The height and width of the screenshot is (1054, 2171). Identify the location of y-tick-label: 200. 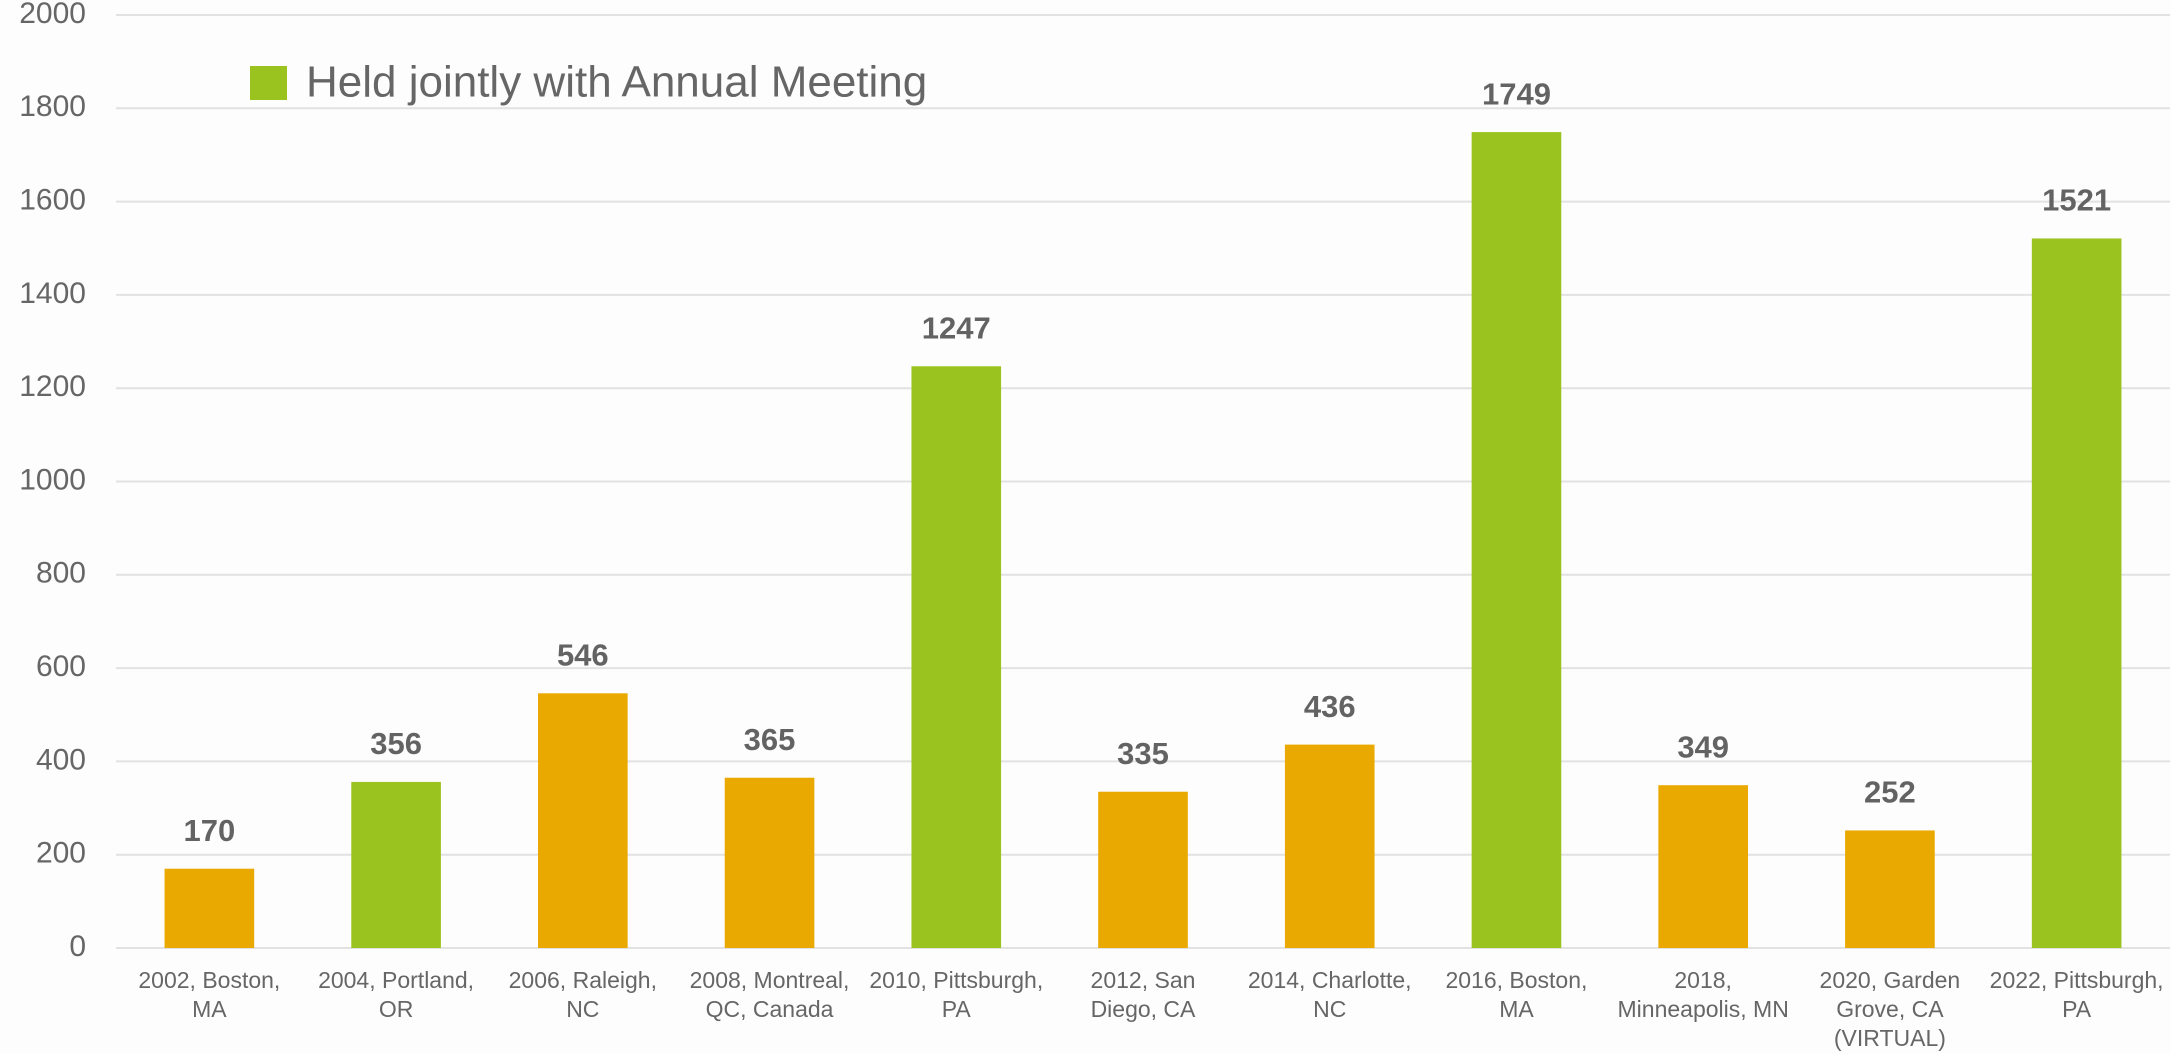
(61, 853).